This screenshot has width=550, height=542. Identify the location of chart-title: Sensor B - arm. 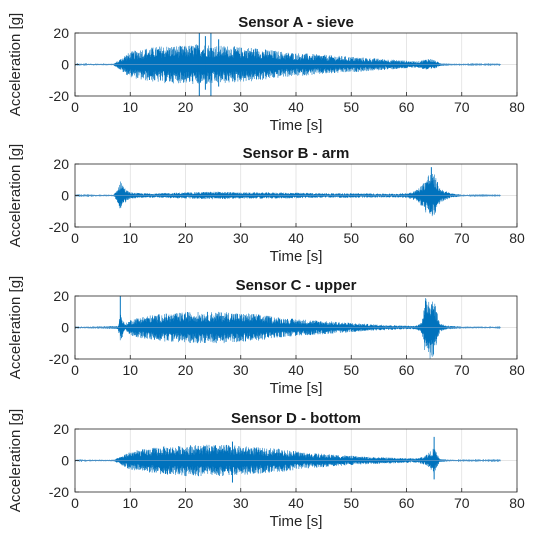
(296, 153).